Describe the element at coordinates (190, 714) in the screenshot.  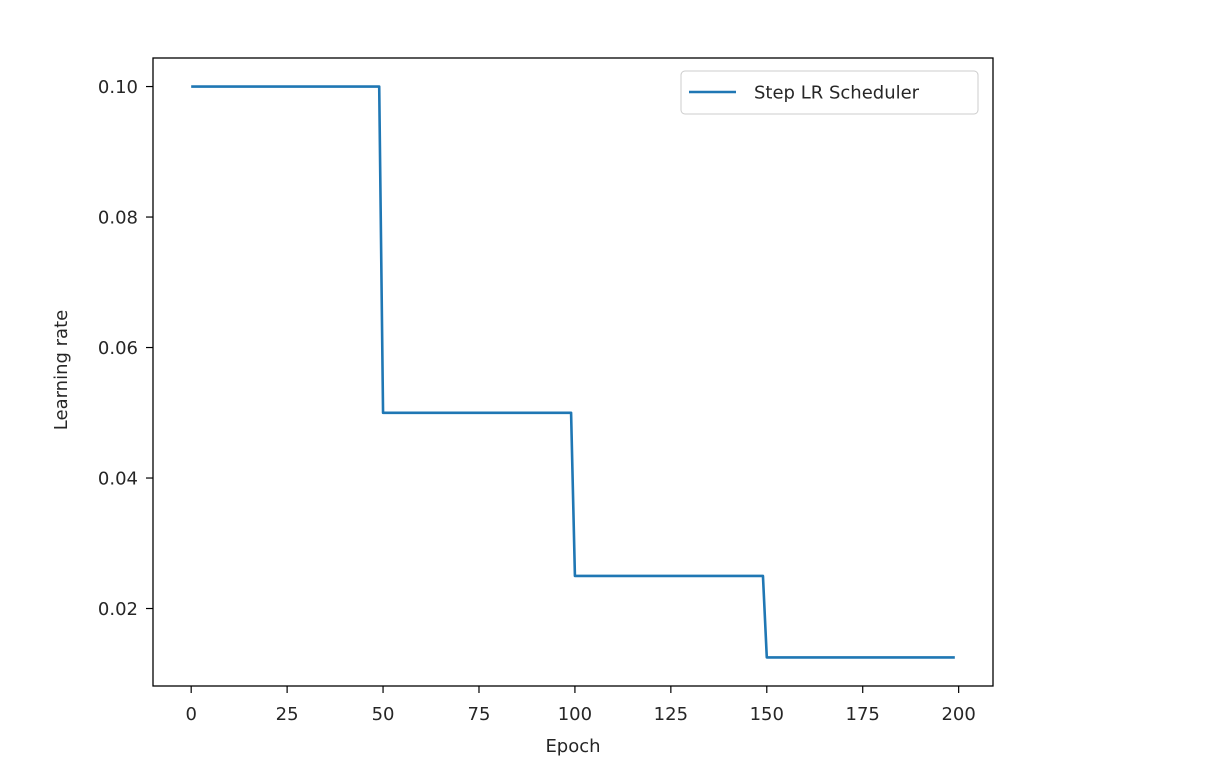
I see `x-tick-label: 0` at that location.